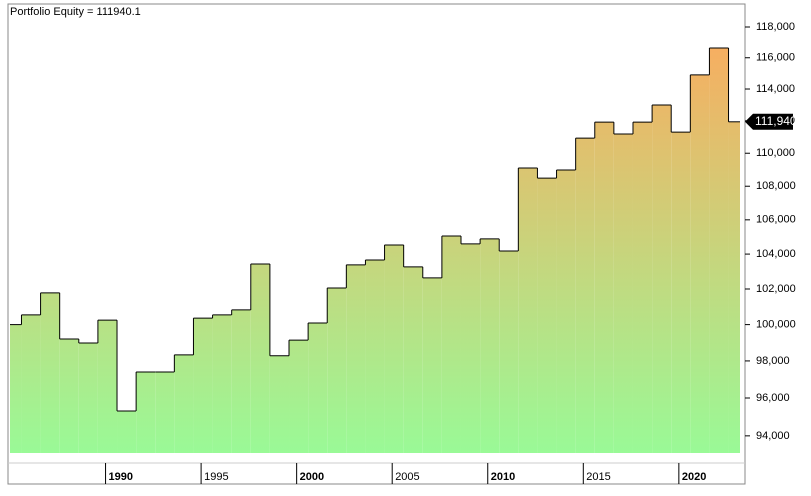 This screenshot has height=496, width=811. Describe the element at coordinates (776, 220) in the screenshot. I see `y-tick-label: 106,000` at that location.